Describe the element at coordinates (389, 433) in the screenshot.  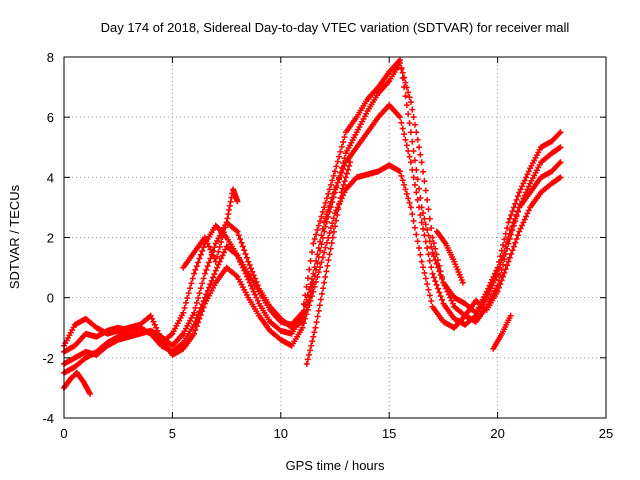
I see `x-tick-label: 15` at that location.